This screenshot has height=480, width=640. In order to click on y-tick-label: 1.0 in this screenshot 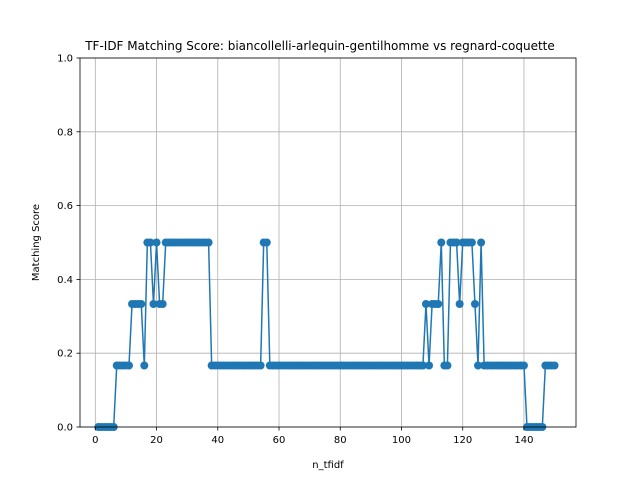, I will do `click(65, 59)`.